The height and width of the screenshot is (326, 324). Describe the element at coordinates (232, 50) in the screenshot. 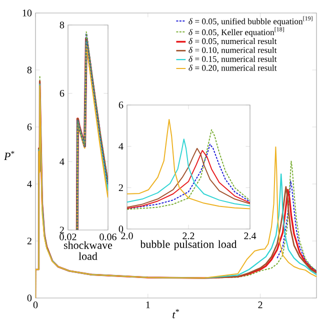

I see `legend-label: δ = 0.10, numerical result` at that location.